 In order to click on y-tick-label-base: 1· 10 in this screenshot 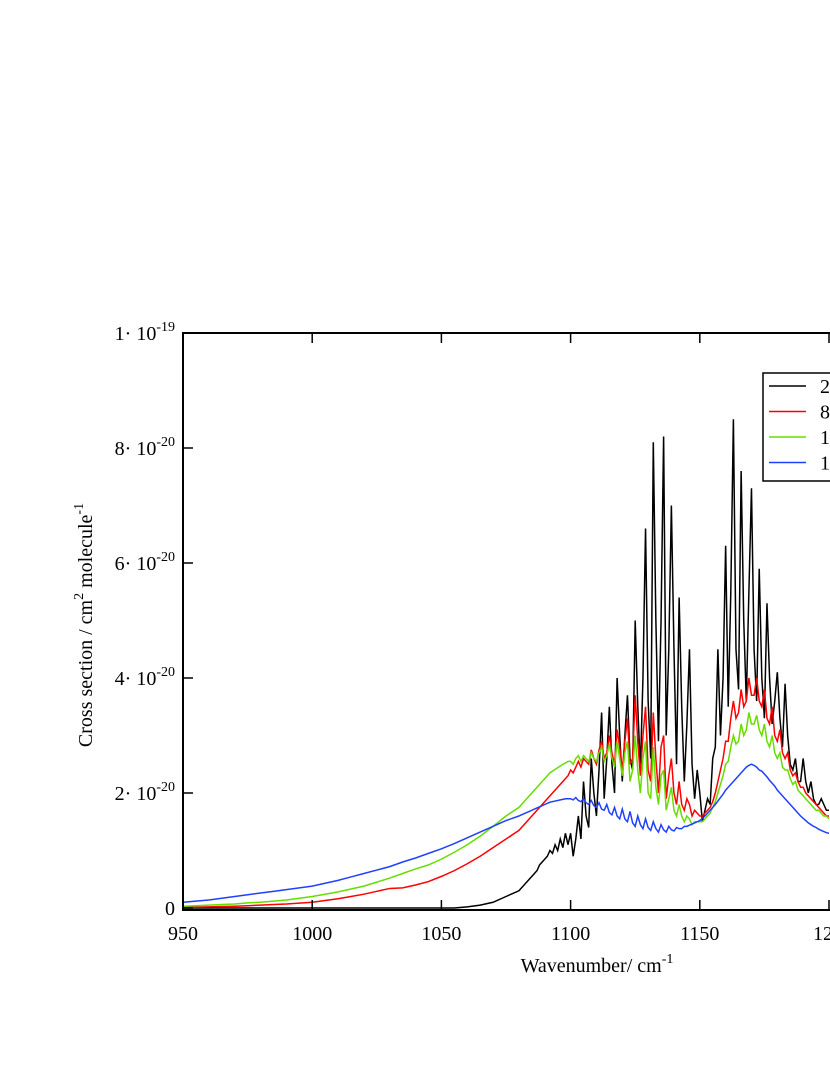, I will do `click(136, 334)`.